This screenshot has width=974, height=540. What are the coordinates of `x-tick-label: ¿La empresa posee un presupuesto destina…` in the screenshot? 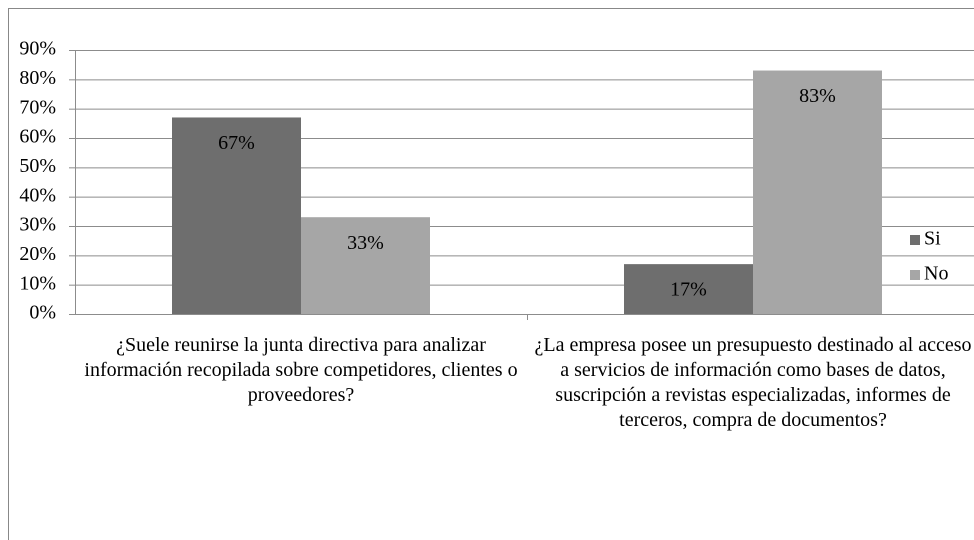 It's located at (753, 382).